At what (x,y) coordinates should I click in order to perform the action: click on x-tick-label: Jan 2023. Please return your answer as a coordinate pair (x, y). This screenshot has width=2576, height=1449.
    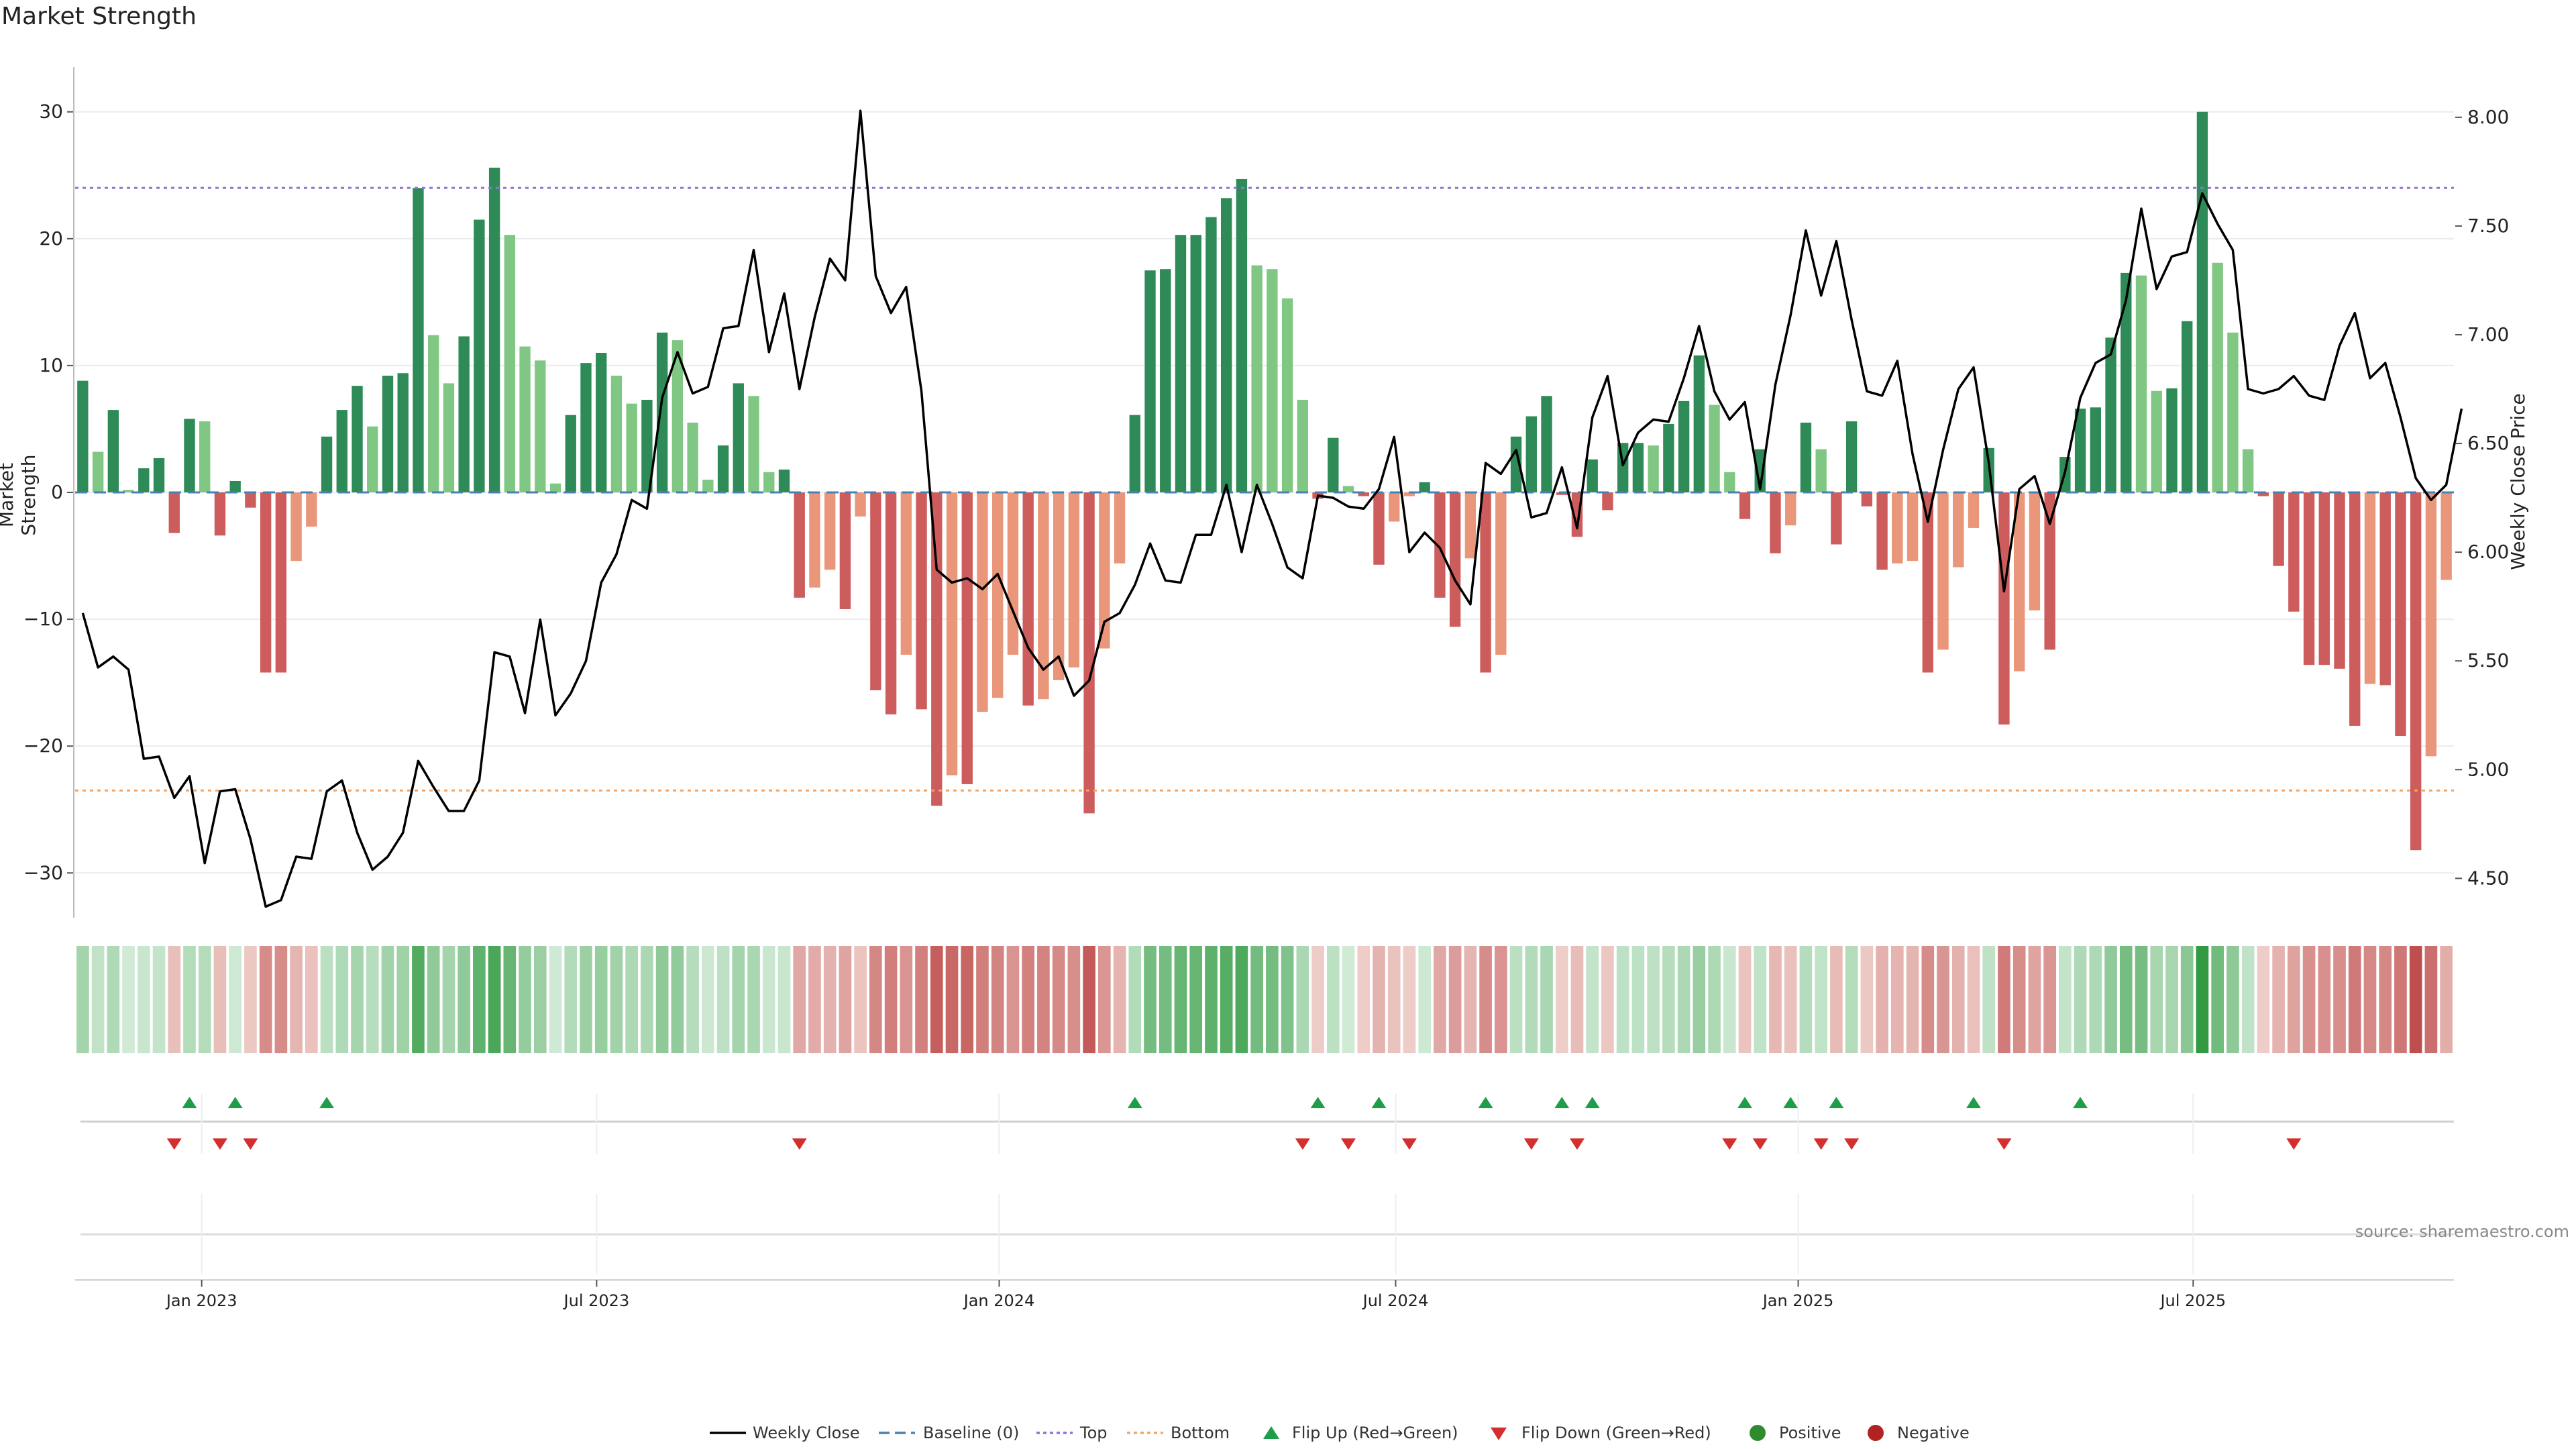
    Looking at the image, I should click on (201, 1300).